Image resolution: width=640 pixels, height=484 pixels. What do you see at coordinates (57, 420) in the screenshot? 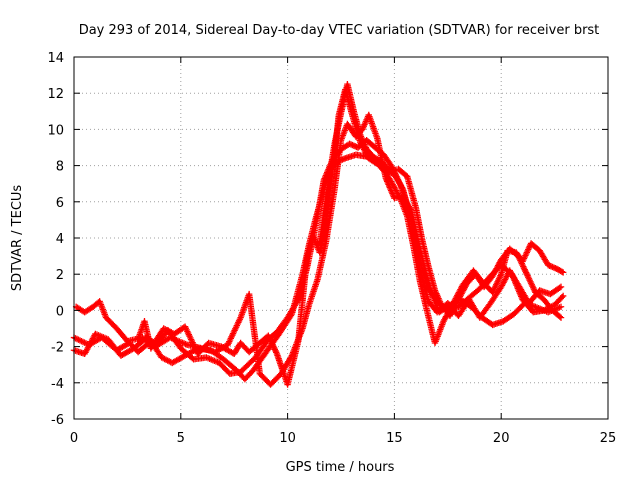
I see `y-tick-label: -6` at bounding box center [57, 420].